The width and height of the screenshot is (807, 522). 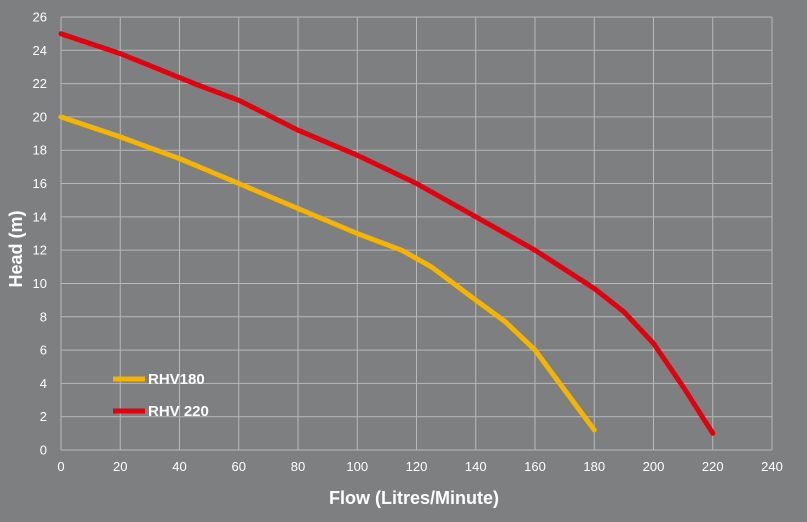 What do you see at coordinates (40, 83) in the screenshot?
I see `y-tick-label: 22` at bounding box center [40, 83].